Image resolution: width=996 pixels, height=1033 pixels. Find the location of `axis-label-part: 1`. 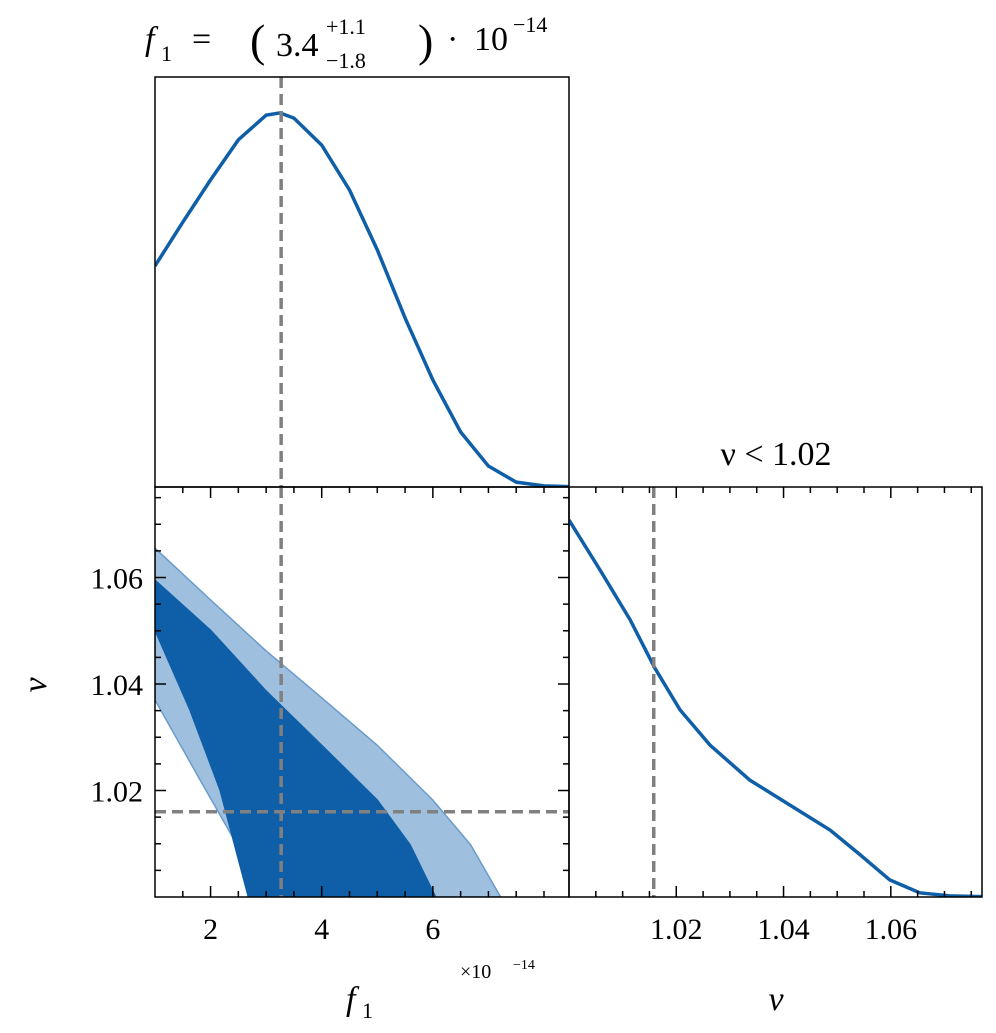

axis-label-part: 1 is located at coordinates (367, 1010).